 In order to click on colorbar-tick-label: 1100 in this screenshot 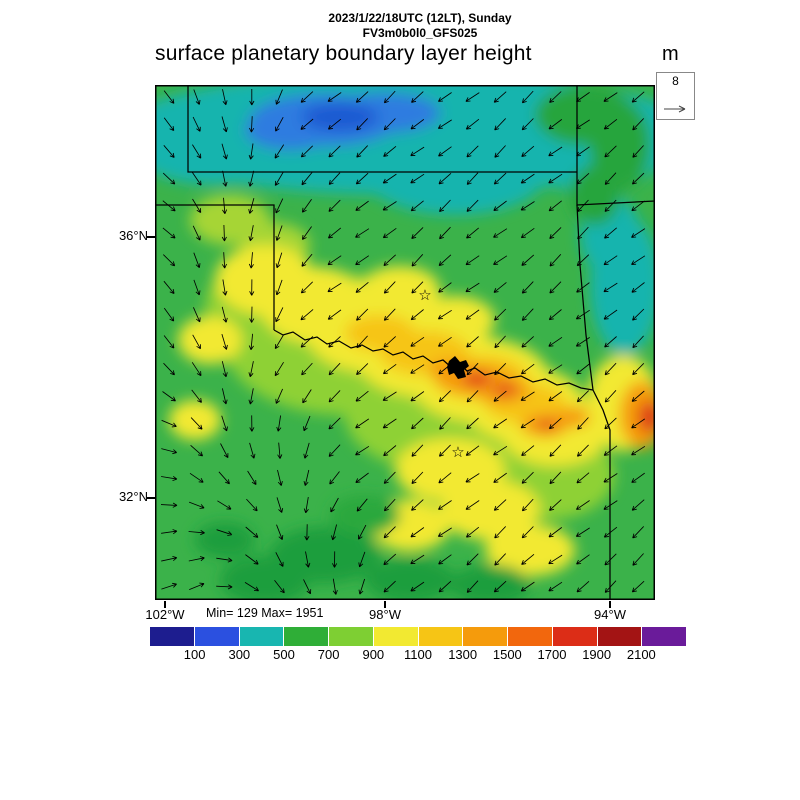, I will do `click(418, 654)`.